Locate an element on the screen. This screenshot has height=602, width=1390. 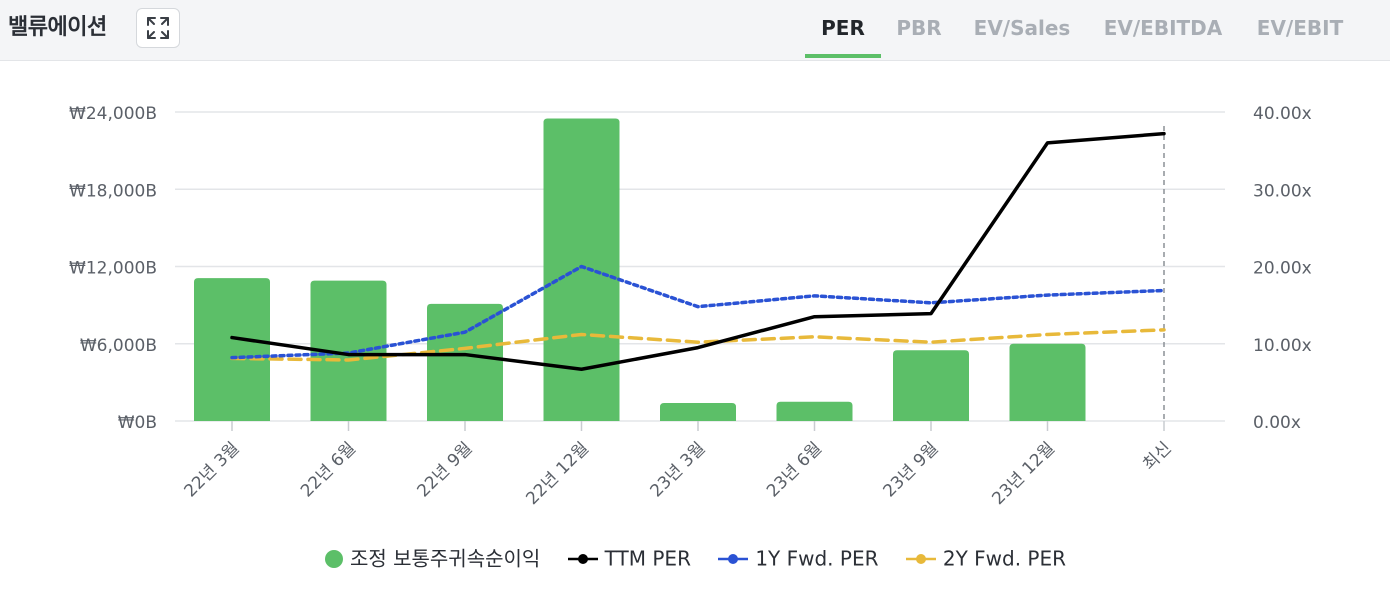
left-axis-tick-label: ₩18,000B is located at coordinates (113, 191).